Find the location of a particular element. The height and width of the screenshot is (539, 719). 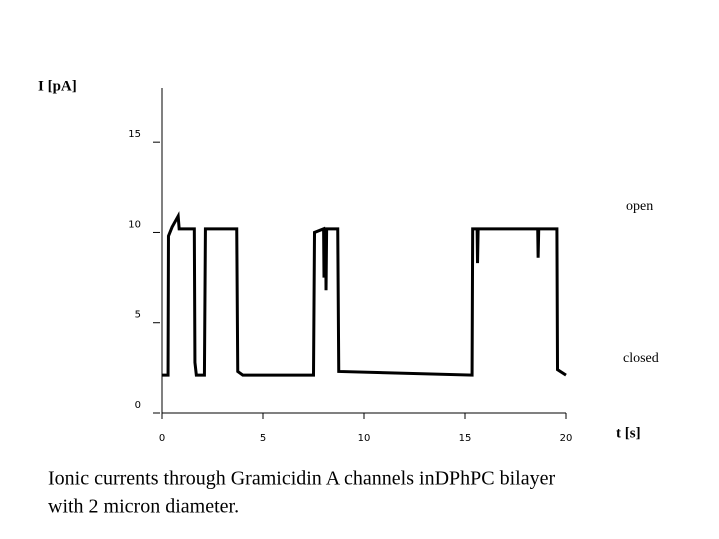

y-tick-label: 15 is located at coordinates (134, 134).